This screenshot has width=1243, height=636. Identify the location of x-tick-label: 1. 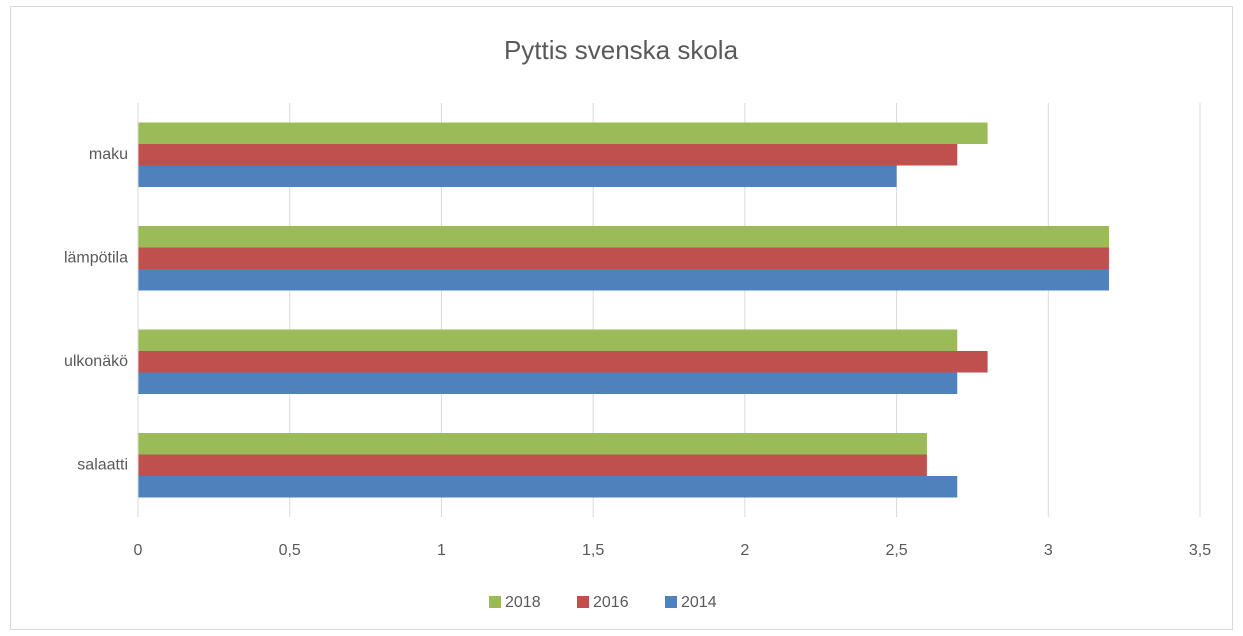
(441, 550).